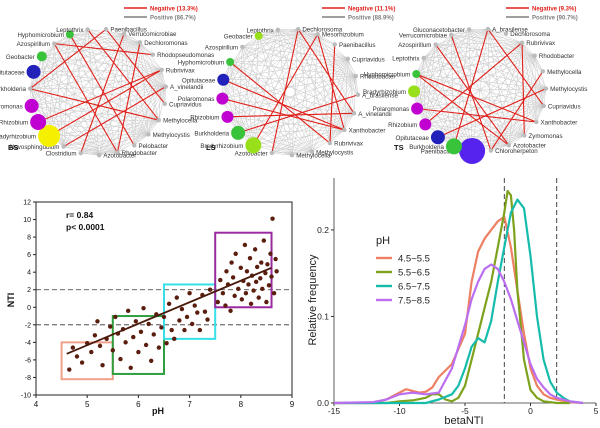  I want to click on scatter-x-tick-label: 5, so click(87, 404).